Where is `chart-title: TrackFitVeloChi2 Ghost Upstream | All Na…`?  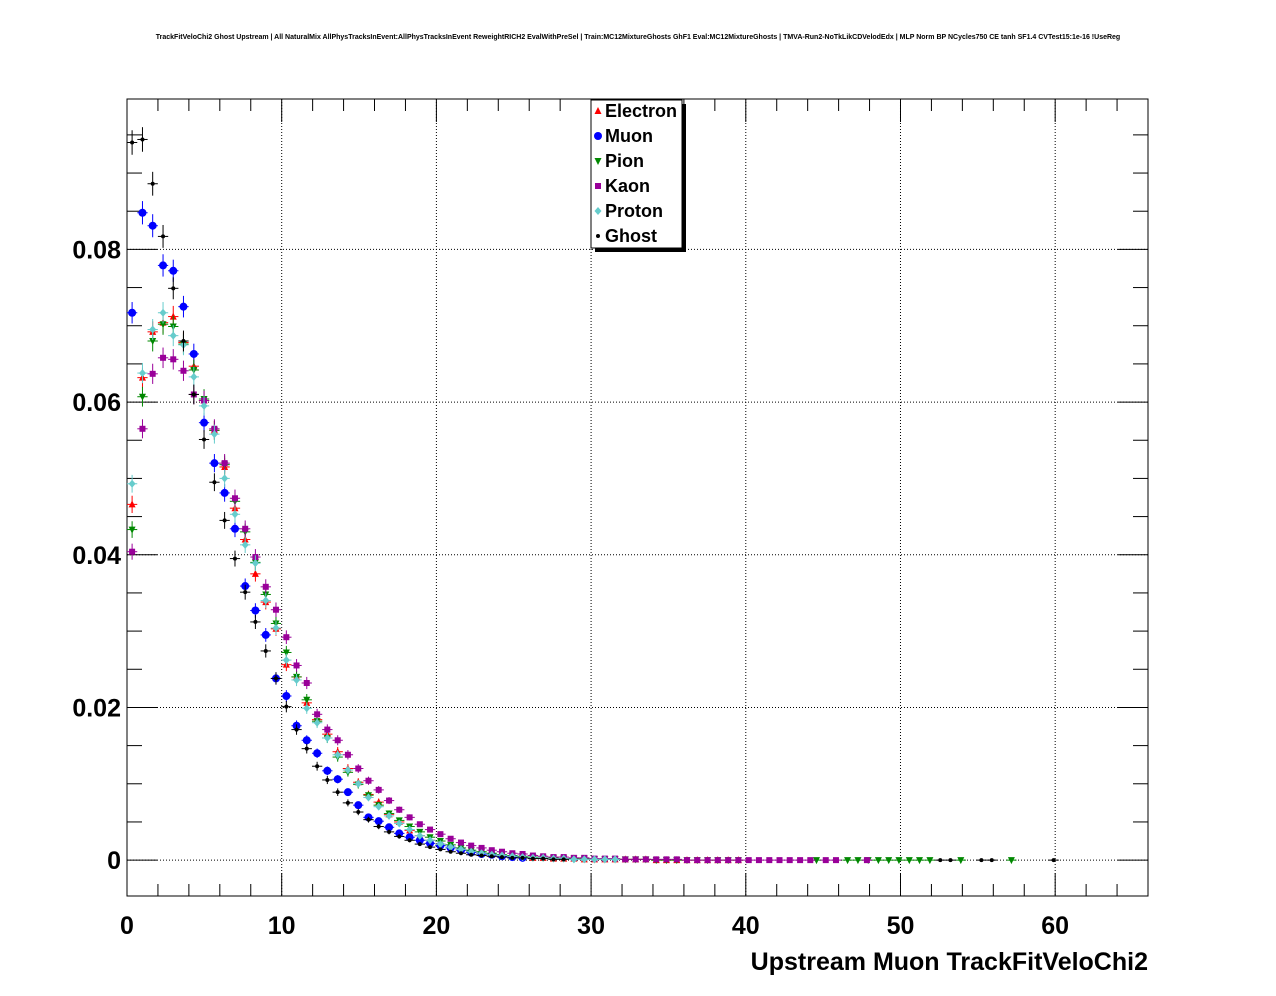
chart-title: TrackFitVeloChi2 Ghost Upstream | All Na… is located at coordinates (638, 37).